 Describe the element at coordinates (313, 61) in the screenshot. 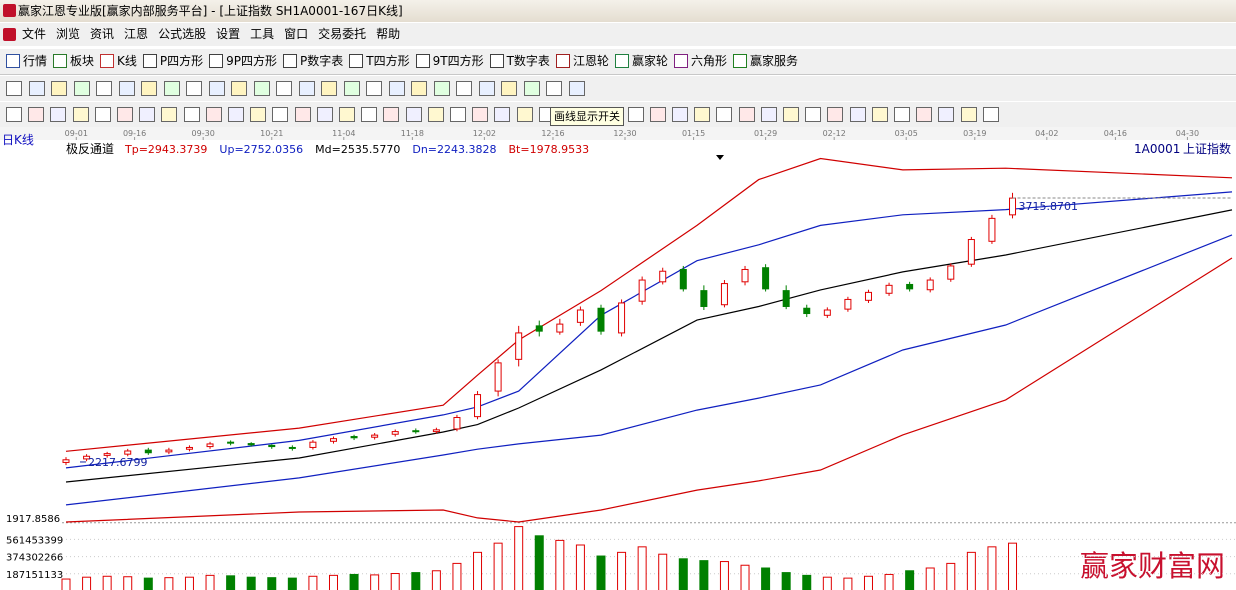

I see `toolbar-button: P数字表` at that location.